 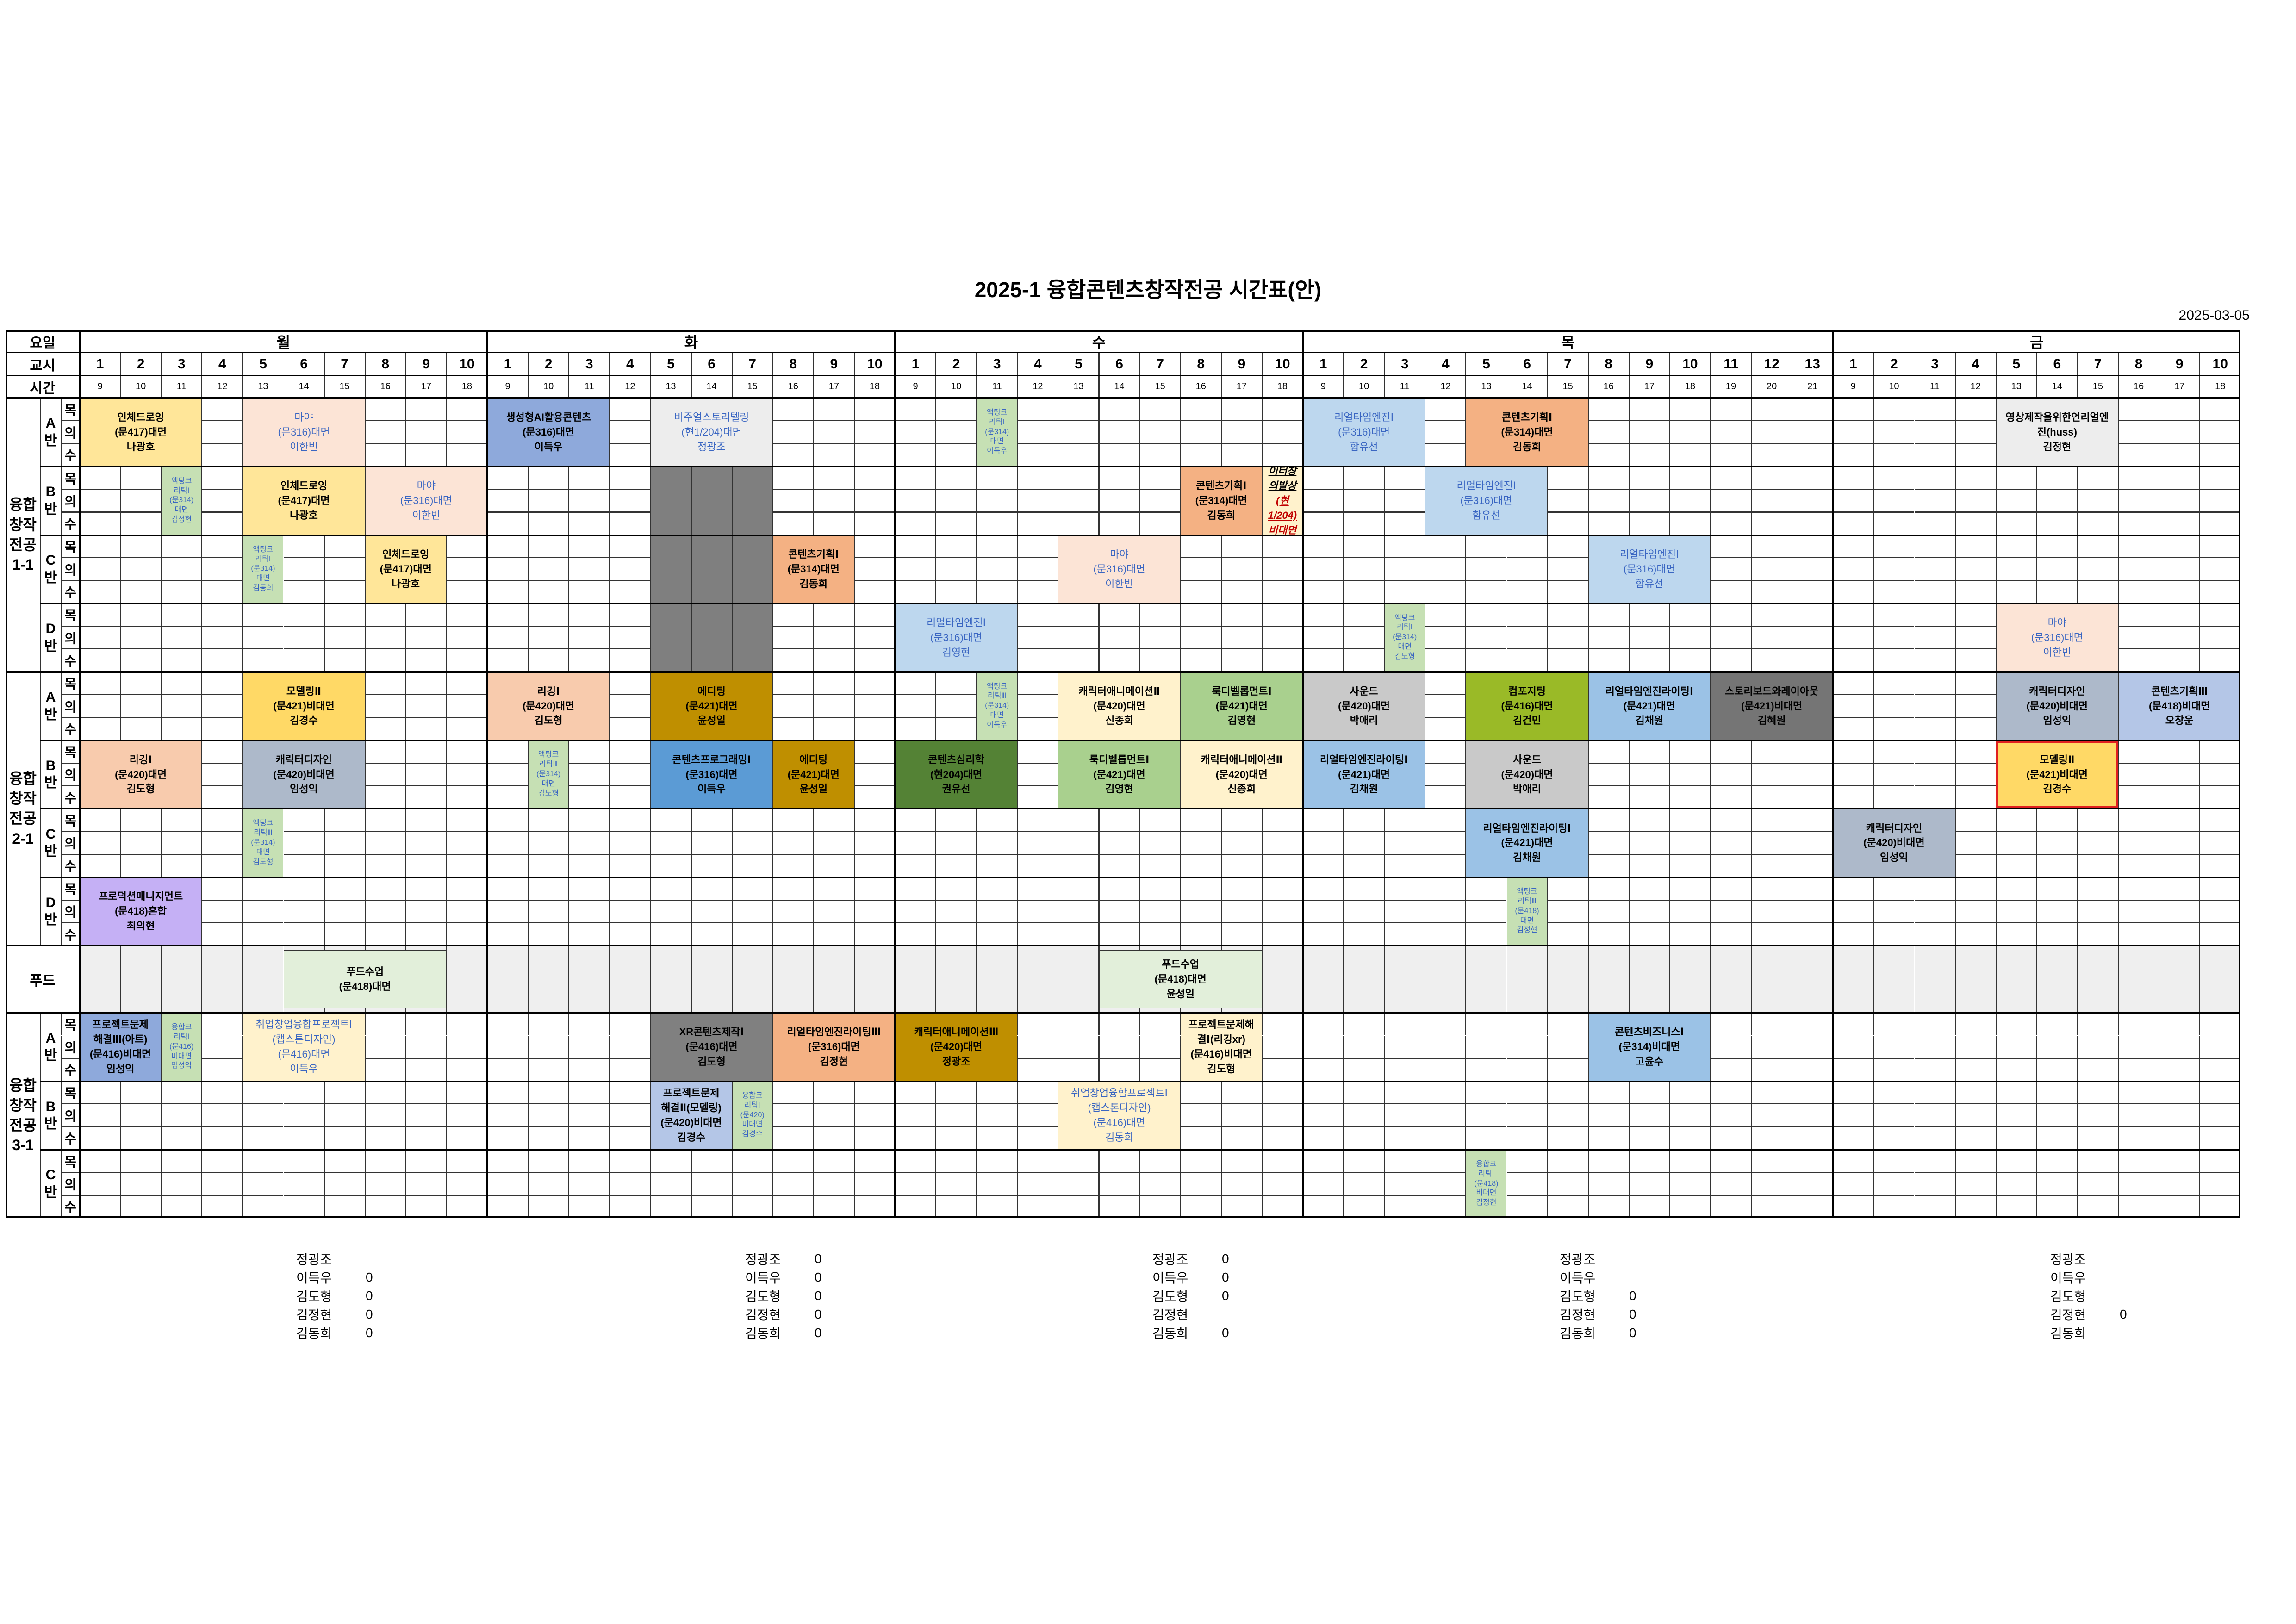 I want to click on course-text: 캐릭터애니메이션Ⅱ (문420)대면 신종희, so click(x=1241, y=775).